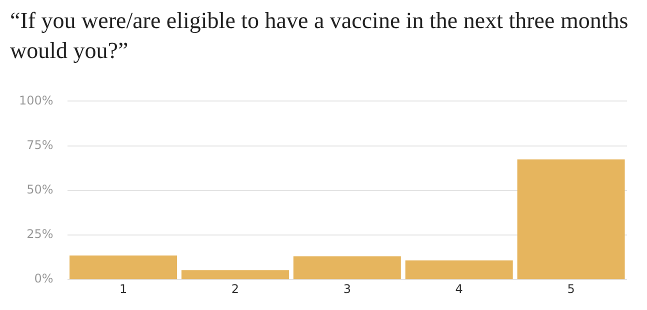 The height and width of the screenshot is (310, 647). What do you see at coordinates (44, 279) in the screenshot?
I see `y-tick-label: 0%` at bounding box center [44, 279].